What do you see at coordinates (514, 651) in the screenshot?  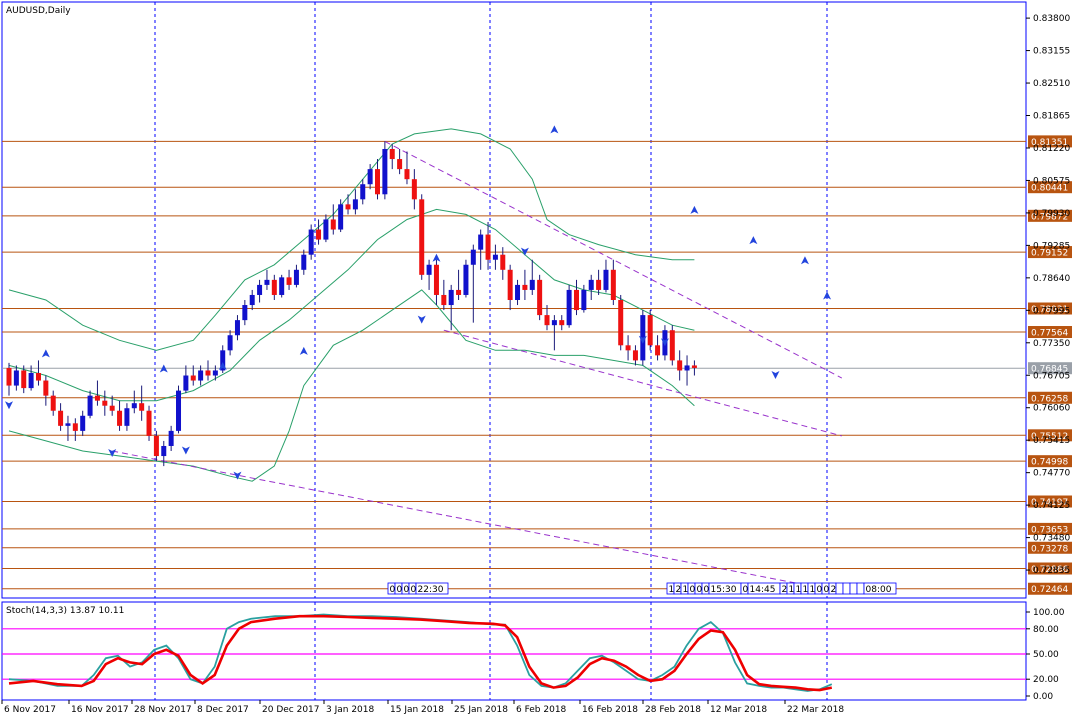 I see `stochastic-panel` at bounding box center [514, 651].